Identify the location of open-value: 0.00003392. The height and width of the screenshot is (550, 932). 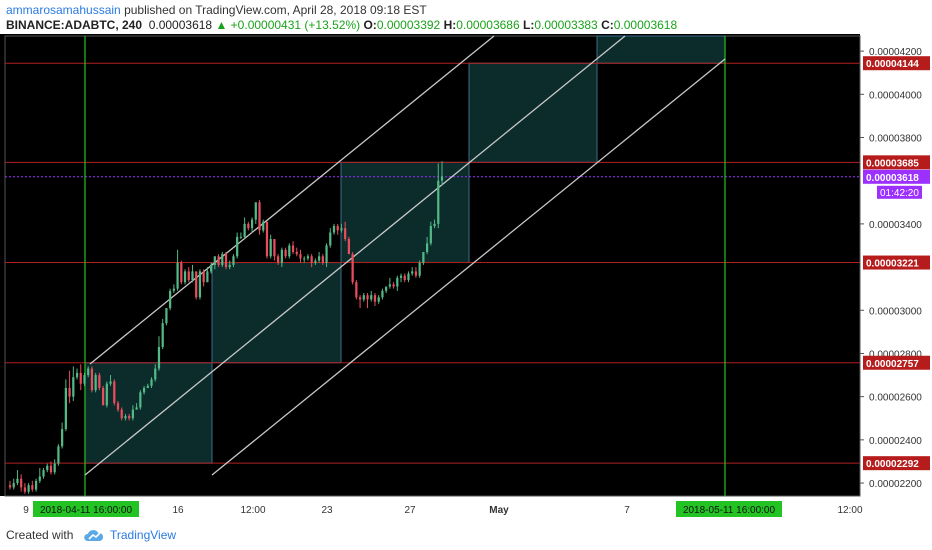
(408, 25).